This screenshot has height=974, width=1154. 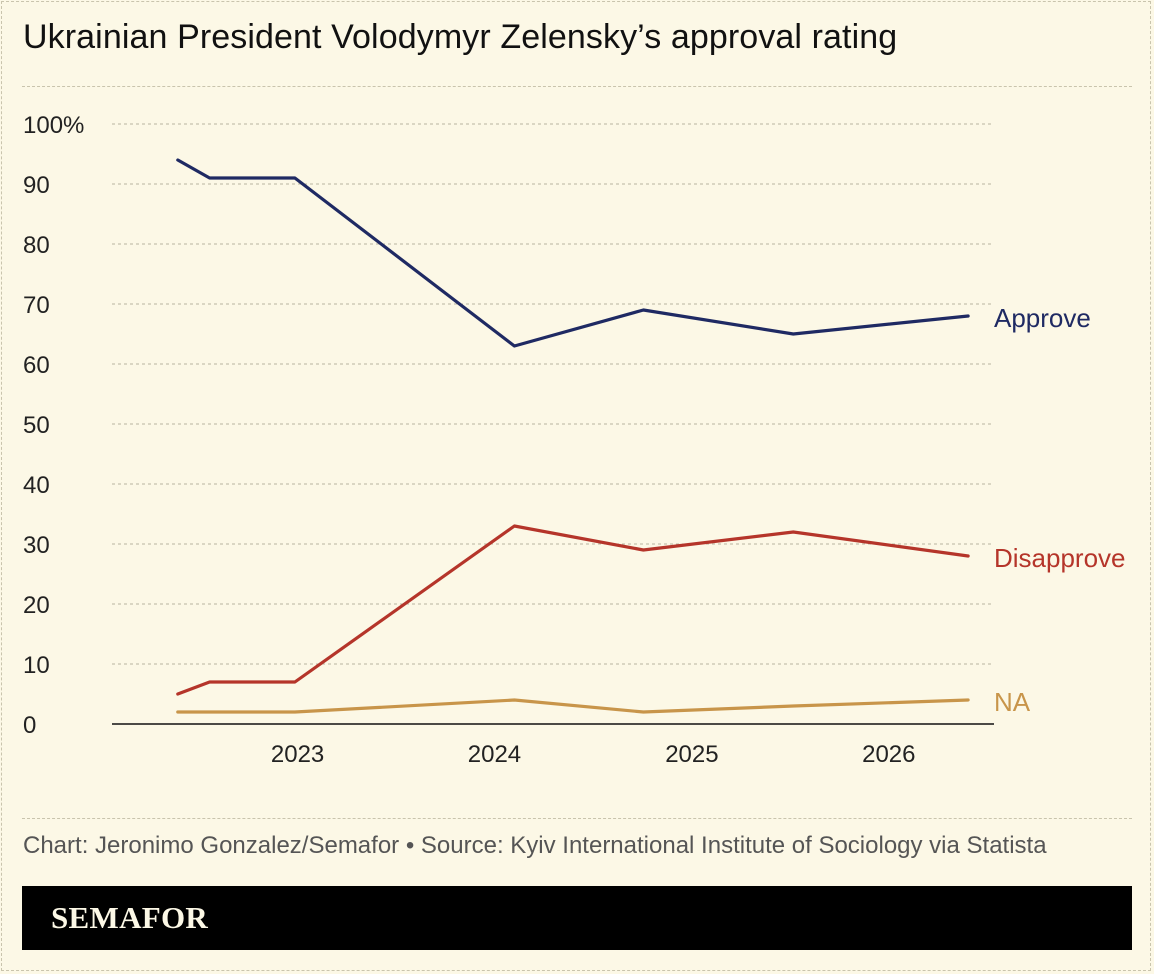 What do you see at coordinates (297, 754) in the screenshot?
I see `x-tick-label: 2023` at bounding box center [297, 754].